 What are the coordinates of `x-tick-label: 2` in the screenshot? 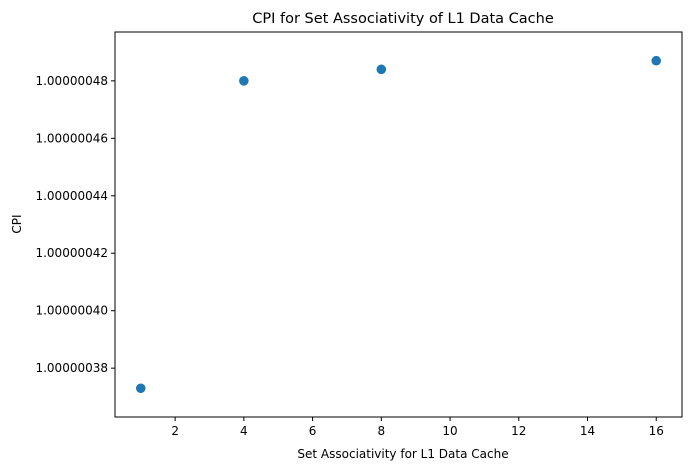 It's located at (175, 431).